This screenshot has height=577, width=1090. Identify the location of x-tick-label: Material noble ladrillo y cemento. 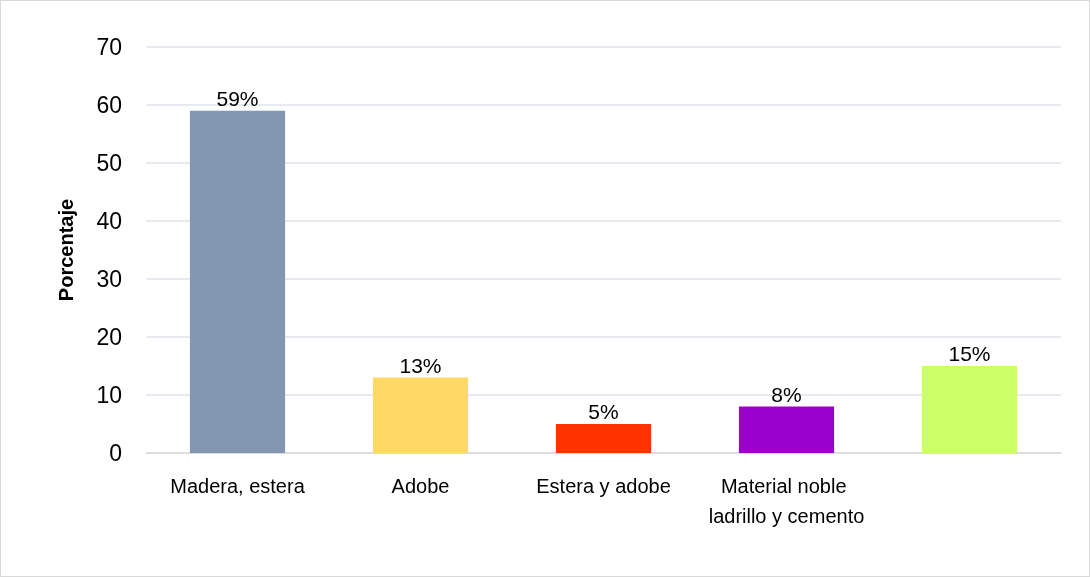
(786, 501).